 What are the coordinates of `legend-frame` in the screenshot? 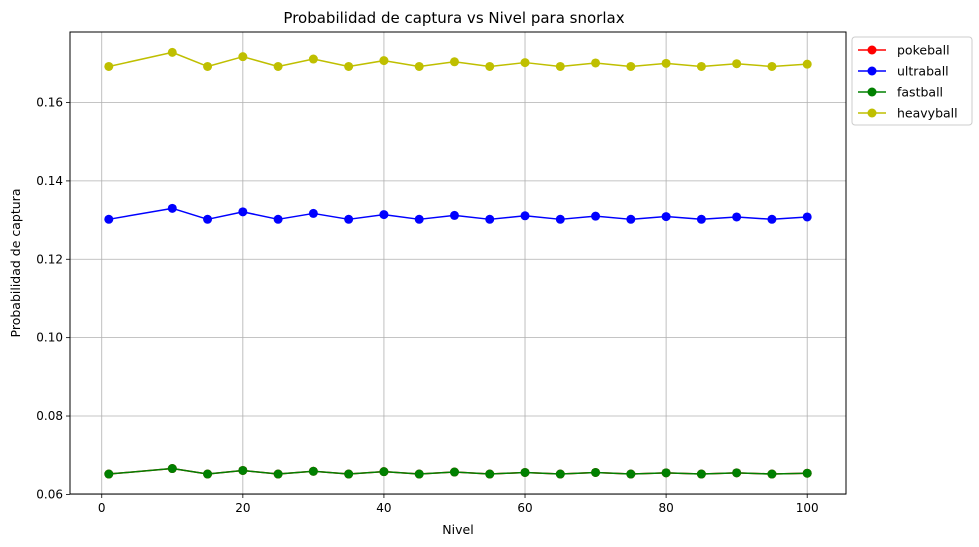 It's located at (912, 81).